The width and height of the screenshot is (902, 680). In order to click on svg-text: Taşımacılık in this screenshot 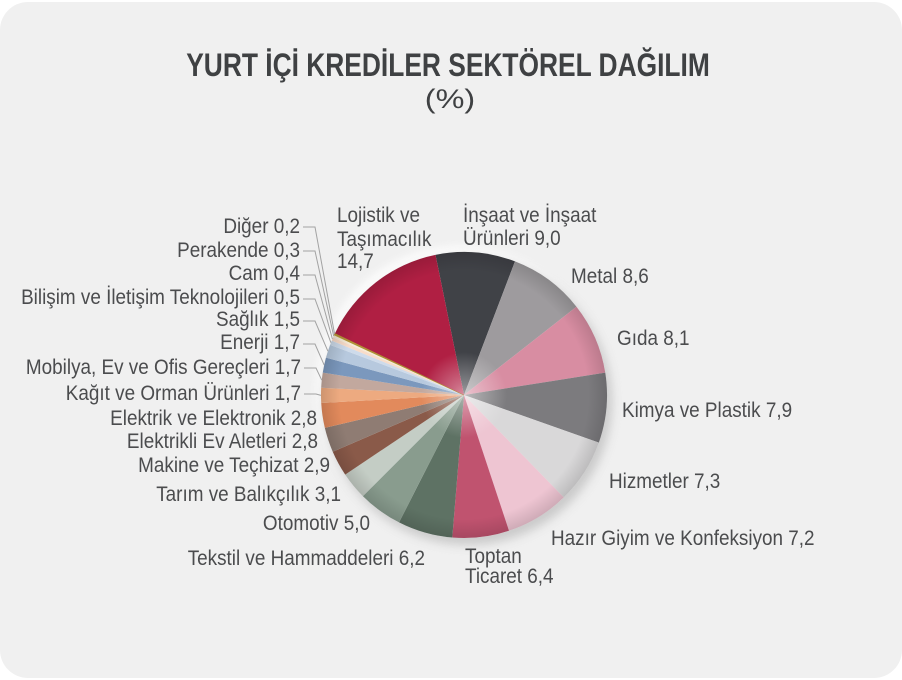, I will do `click(384, 239)`.